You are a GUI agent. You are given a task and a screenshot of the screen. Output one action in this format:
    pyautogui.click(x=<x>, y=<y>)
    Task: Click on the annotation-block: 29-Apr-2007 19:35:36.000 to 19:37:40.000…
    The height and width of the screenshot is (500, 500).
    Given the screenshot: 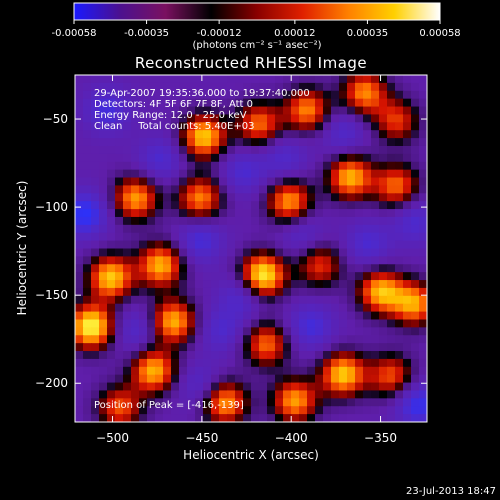 What is the action you would take?
    pyautogui.click(x=202, y=110)
    